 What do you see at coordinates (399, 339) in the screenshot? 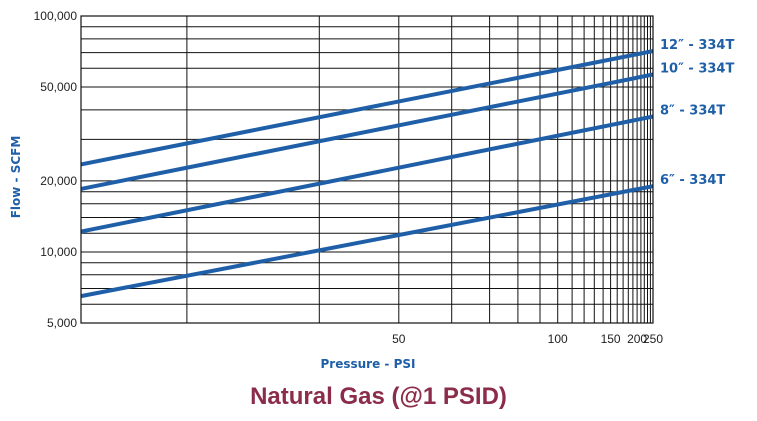
I see `x-tick-label: 50` at bounding box center [399, 339].